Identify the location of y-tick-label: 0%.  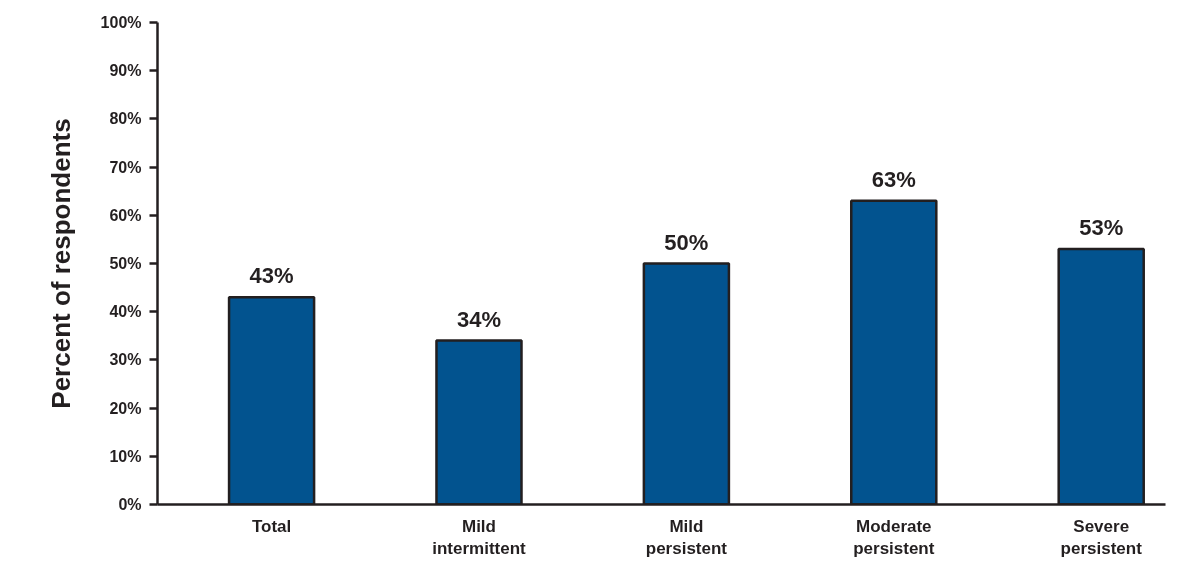
(130, 504).